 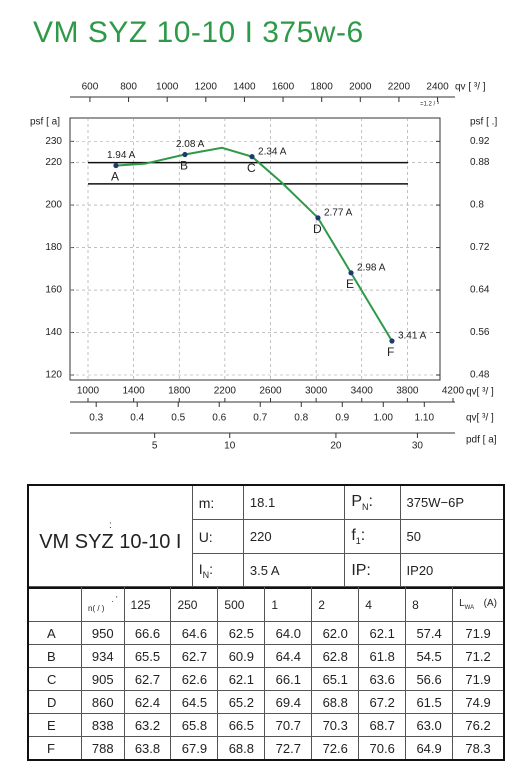 What do you see at coordinates (115, 177) in the screenshot?
I see `point-letter: A` at bounding box center [115, 177].